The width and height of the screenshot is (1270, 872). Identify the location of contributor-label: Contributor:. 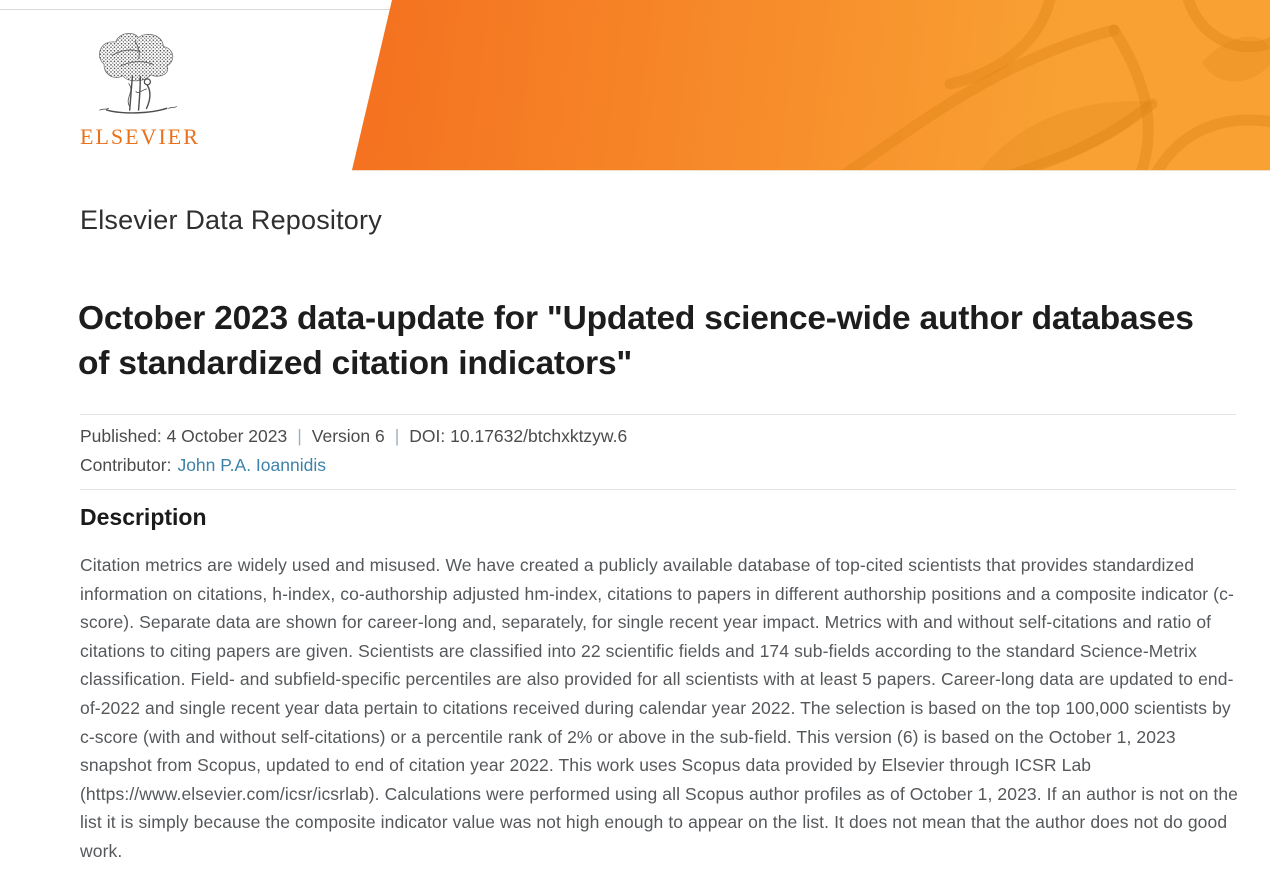
(126, 465).